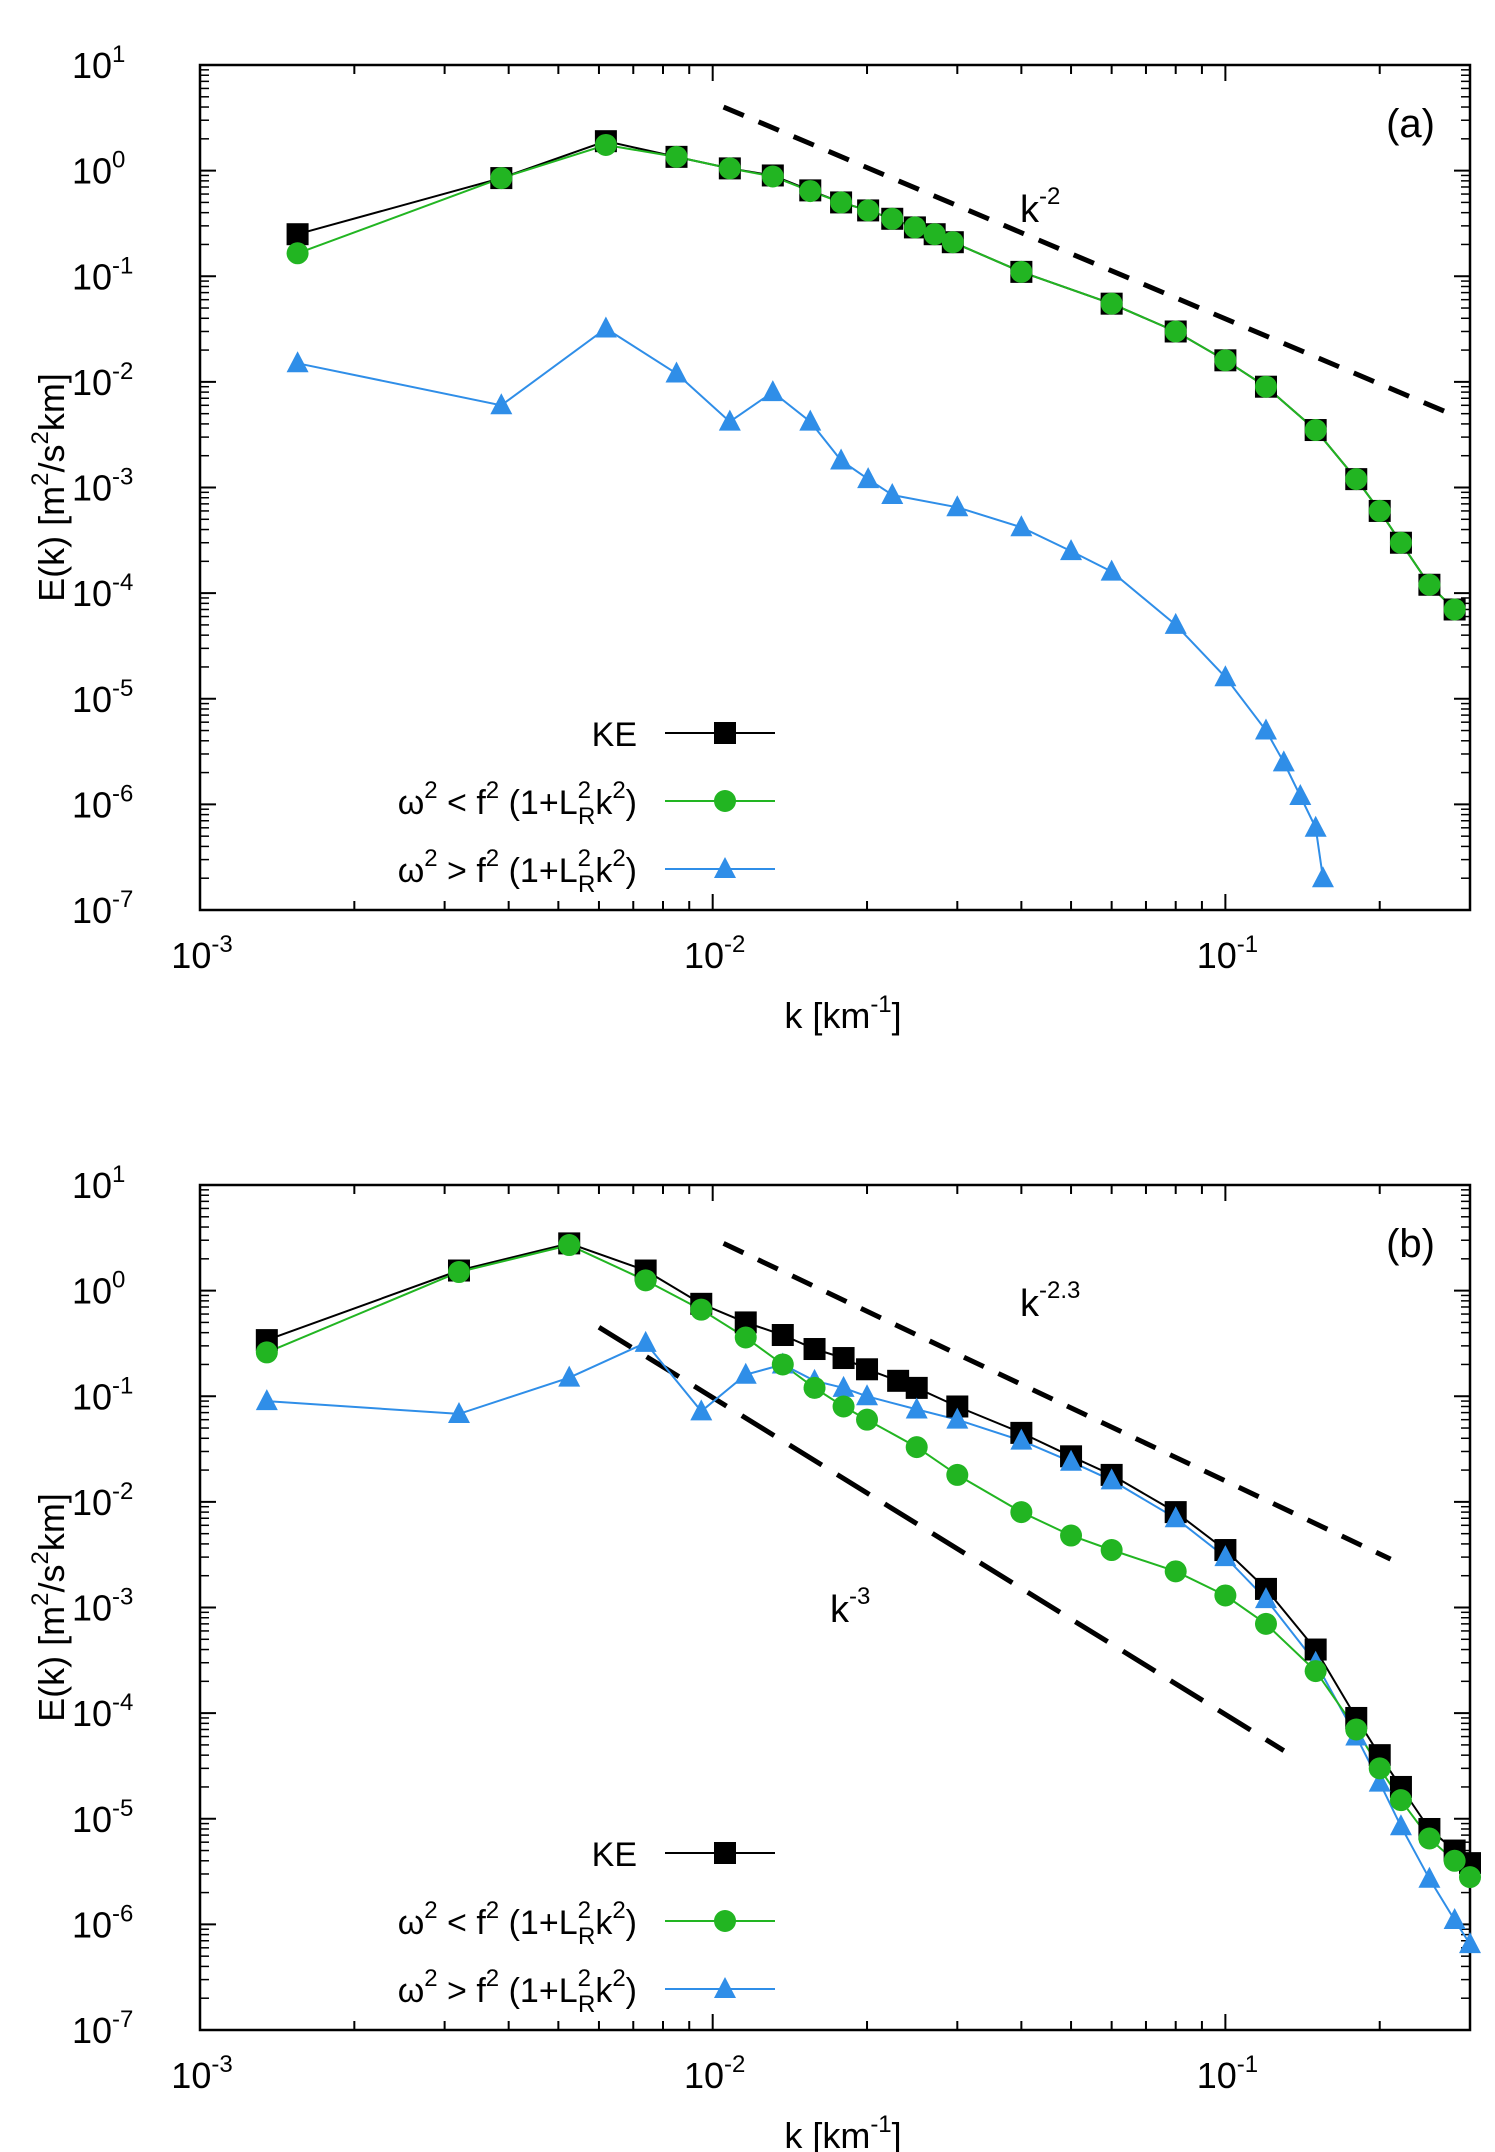 Image resolution: width=1495 pixels, height=2152 pixels. I want to click on y-tick-label: 10⁻⁷, so click(102, 2028).